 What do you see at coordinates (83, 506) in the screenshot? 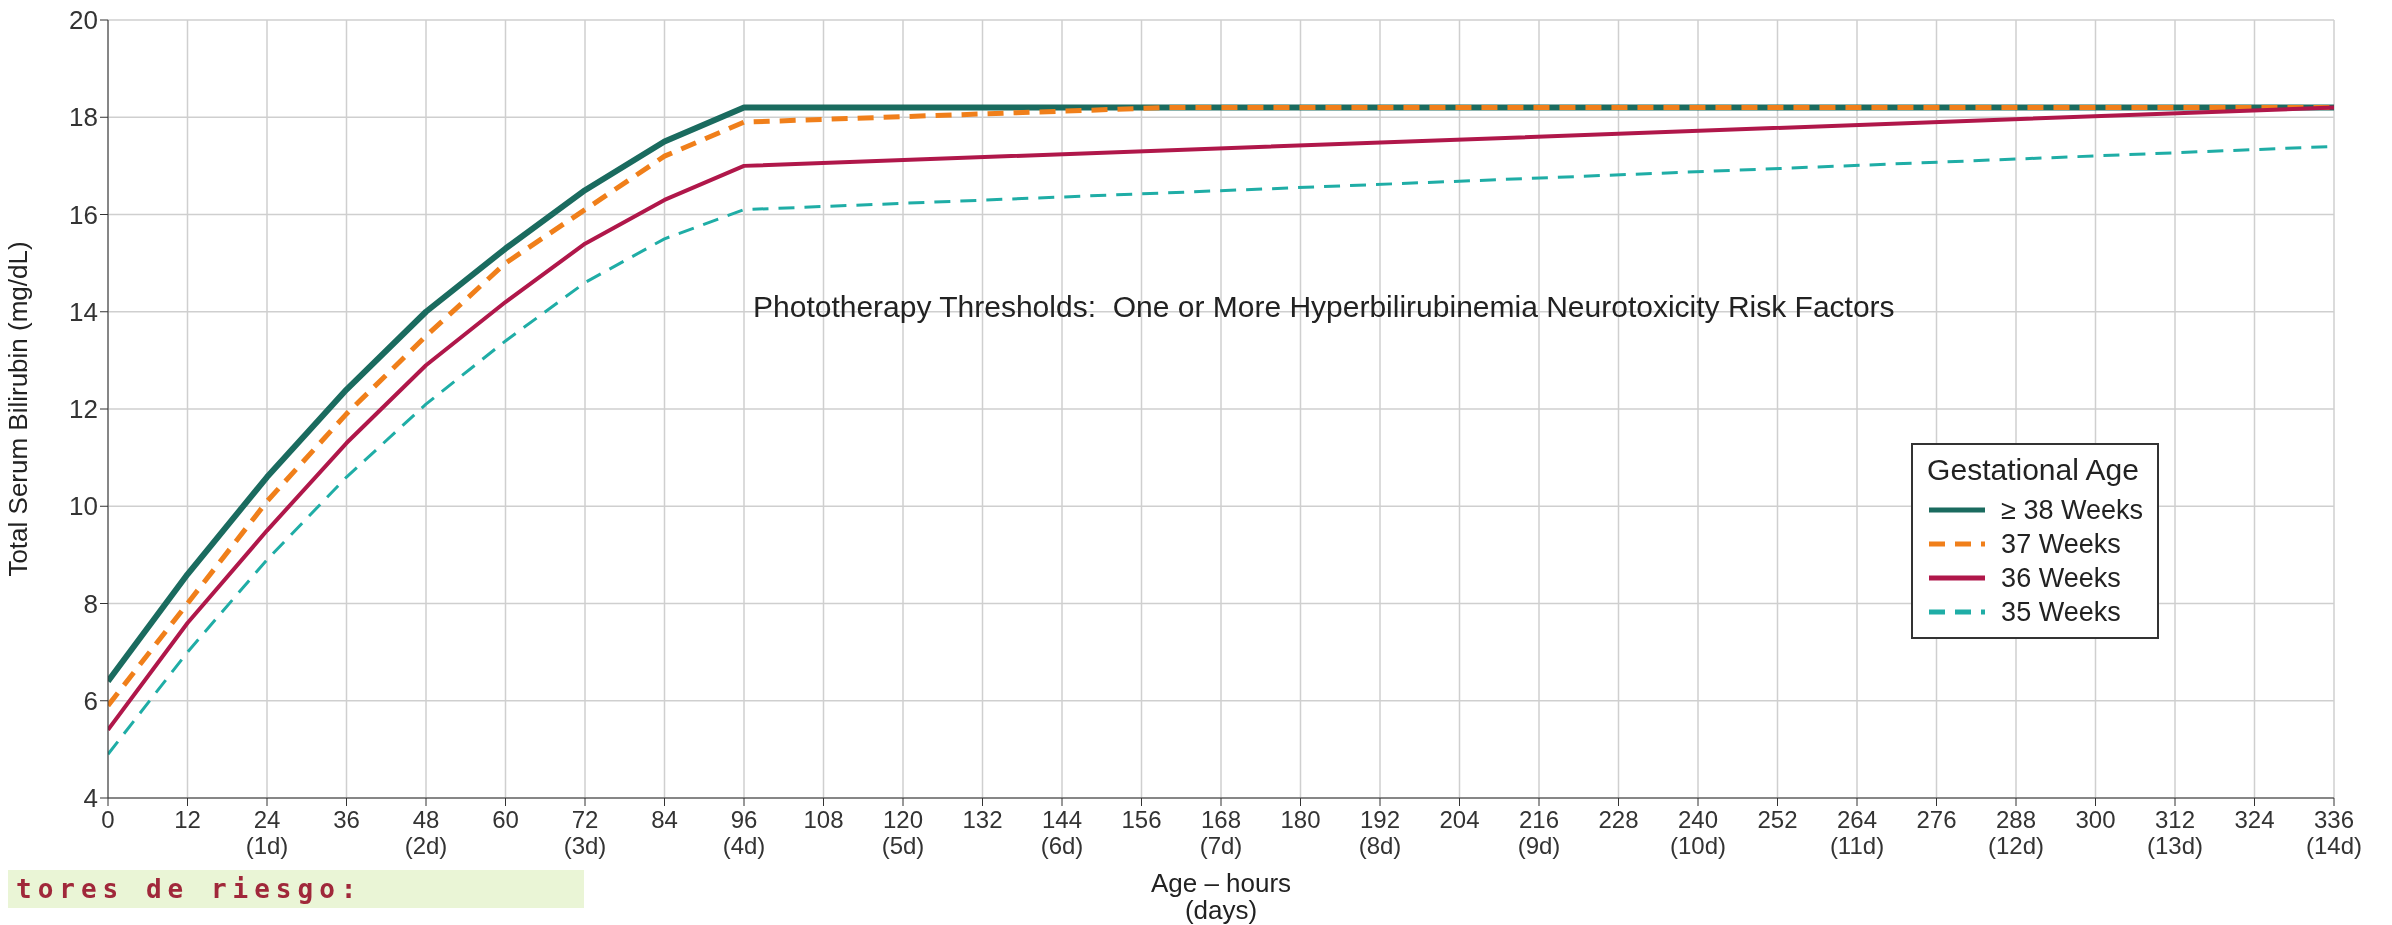
I see `y-tick-label: 10` at bounding box center [83, 506].